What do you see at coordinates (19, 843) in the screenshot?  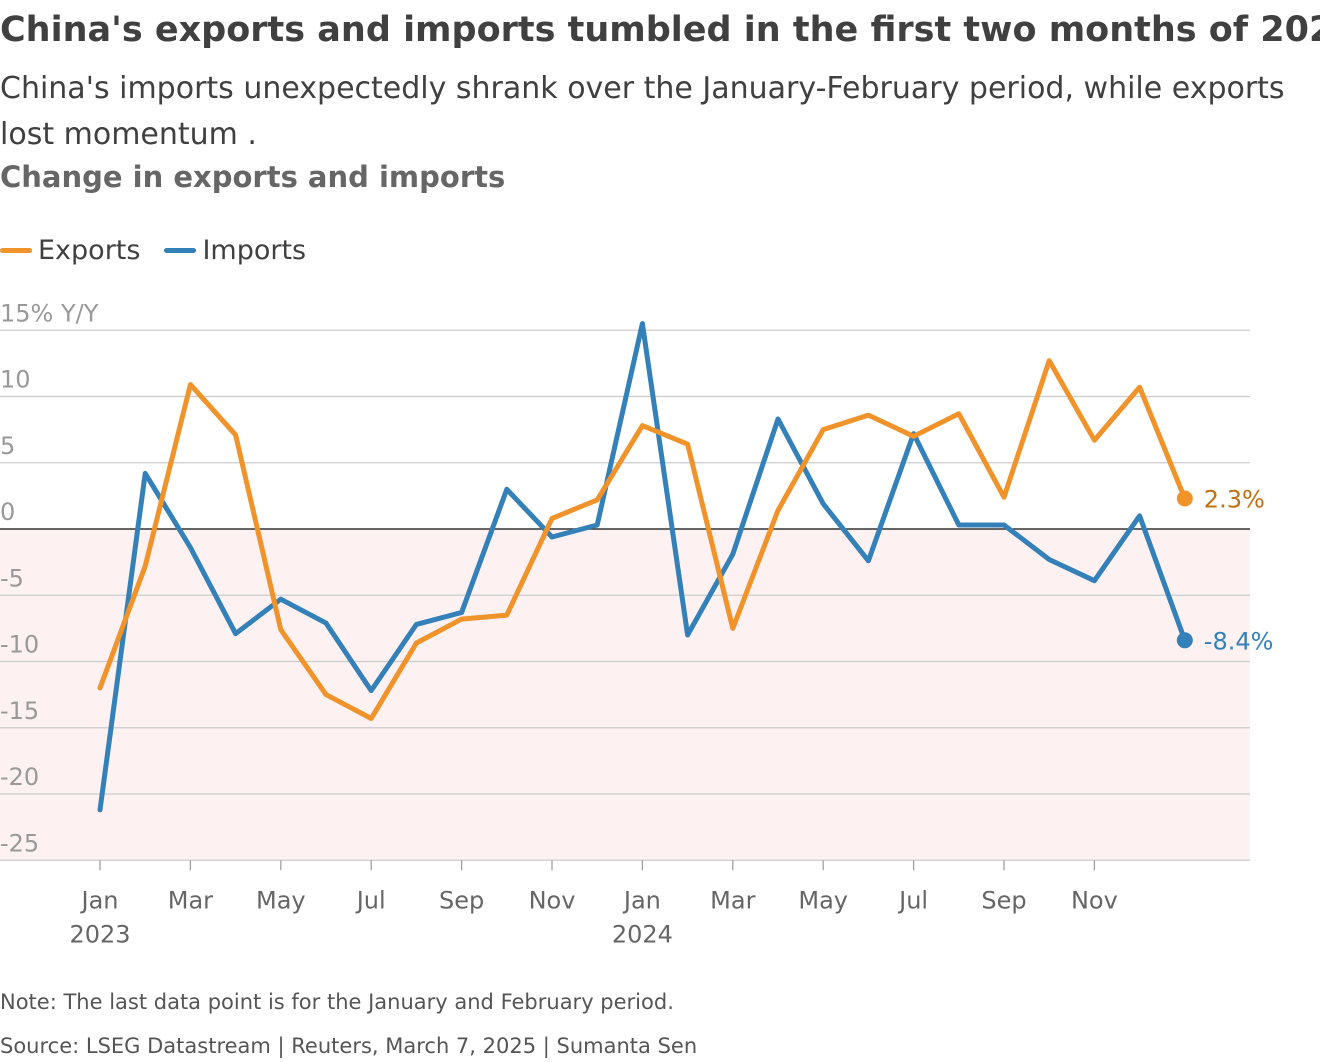 I see `y-tick-label: -25` at bounding box center [19, 843].